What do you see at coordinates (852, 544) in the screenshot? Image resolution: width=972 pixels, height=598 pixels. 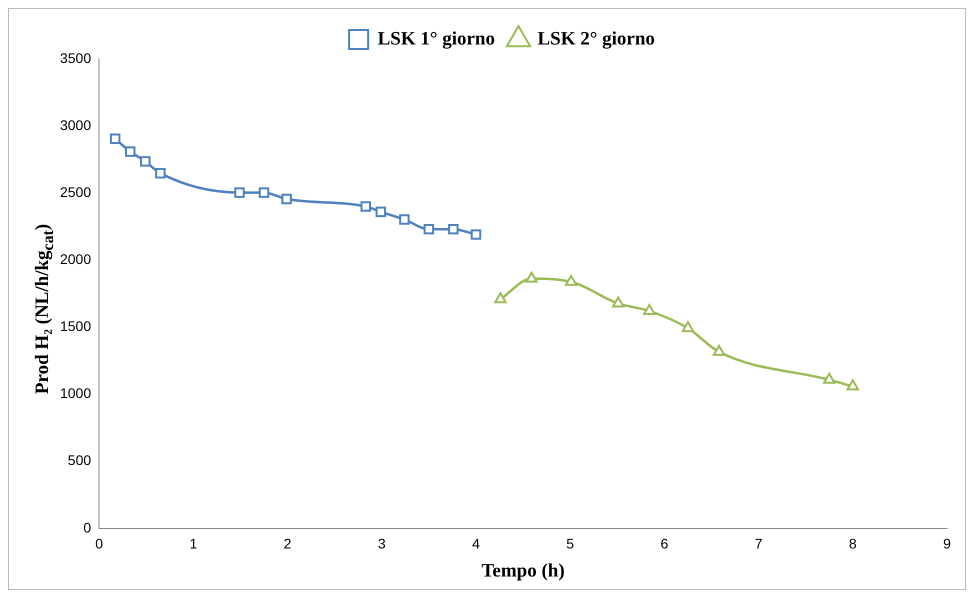 I see `x-tick-label: 8` at bounding box center [852, 544].